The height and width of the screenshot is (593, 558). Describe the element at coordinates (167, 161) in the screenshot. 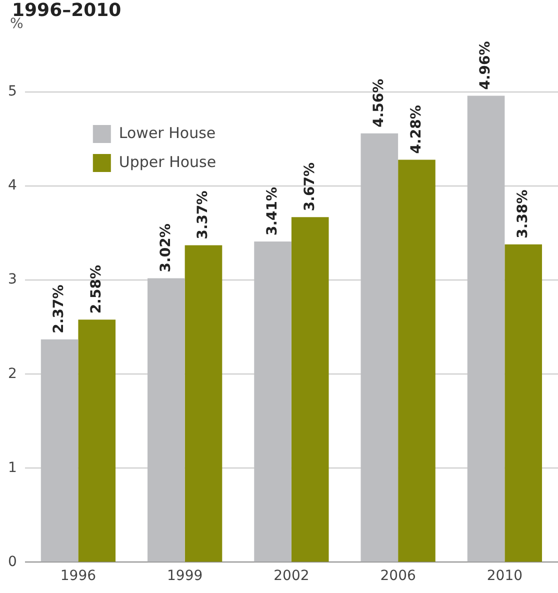

I see `legend-label: Upper House` at that location.